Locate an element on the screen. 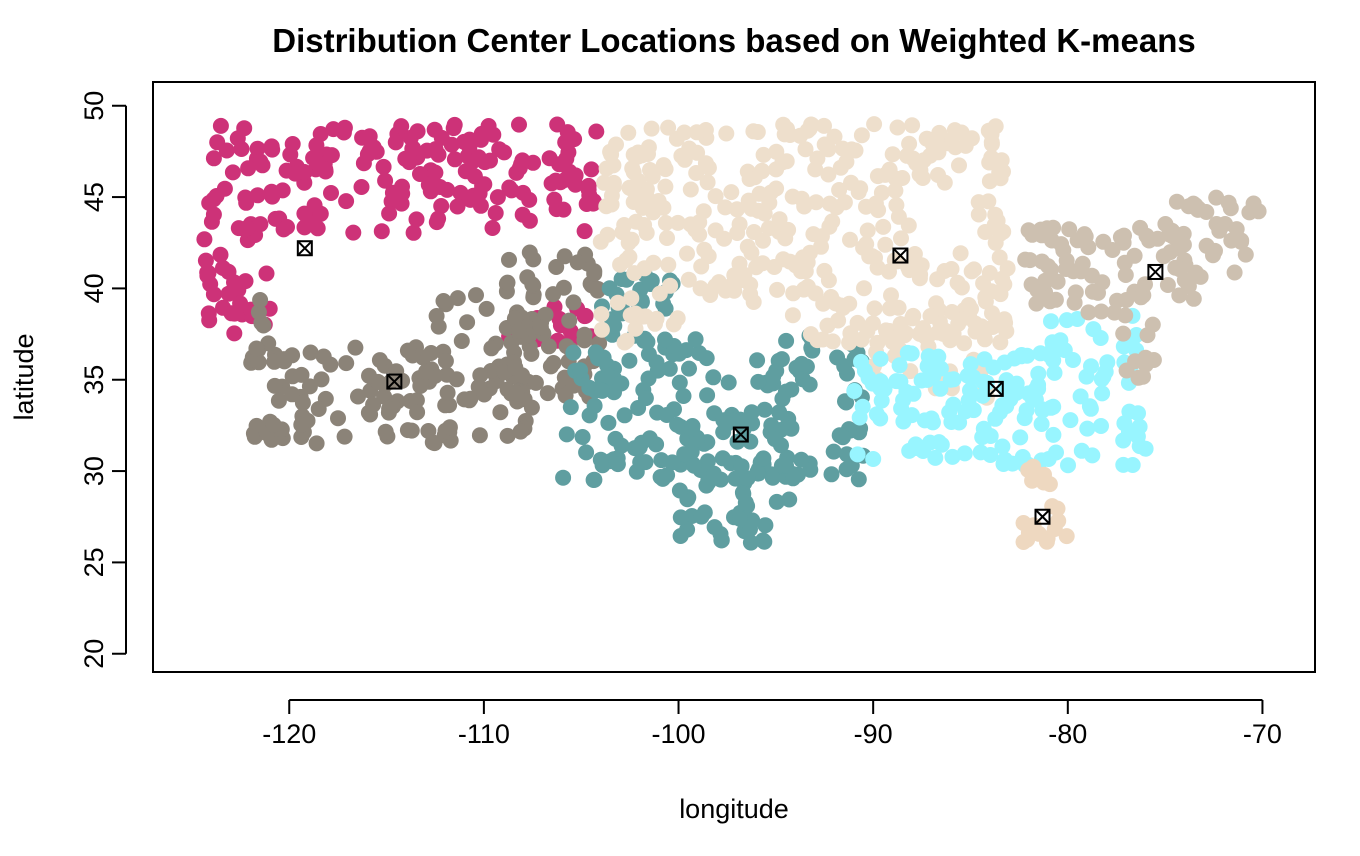  y-tick-label: 45 is located at coordinates (94, 197).